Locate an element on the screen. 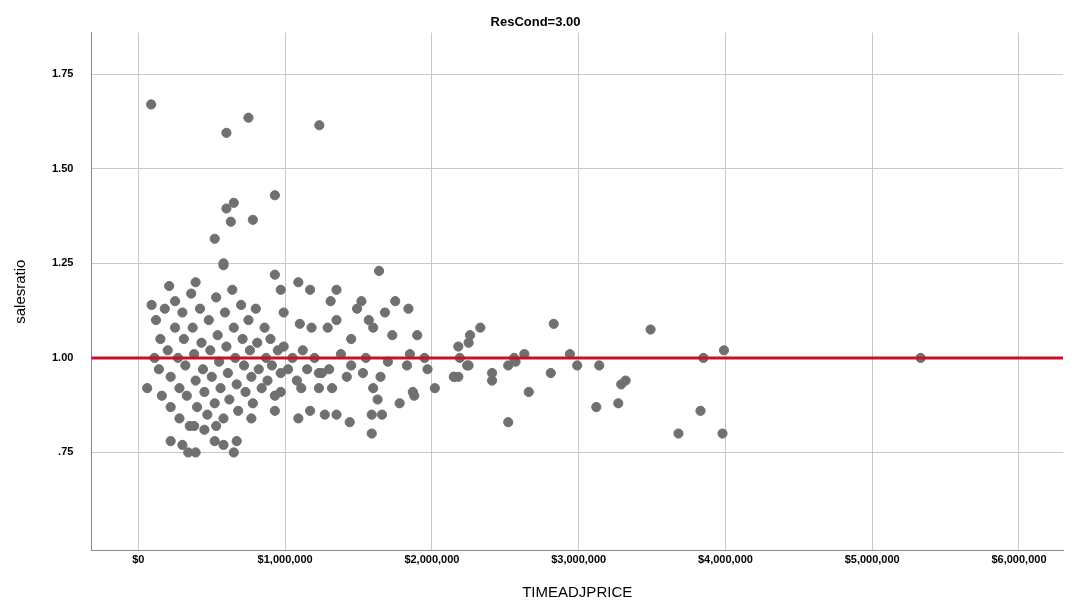 Image resolution: width=1081 pixels, height=614 pixels. y-tick-label: .75 is located at coordinates (66, 451).